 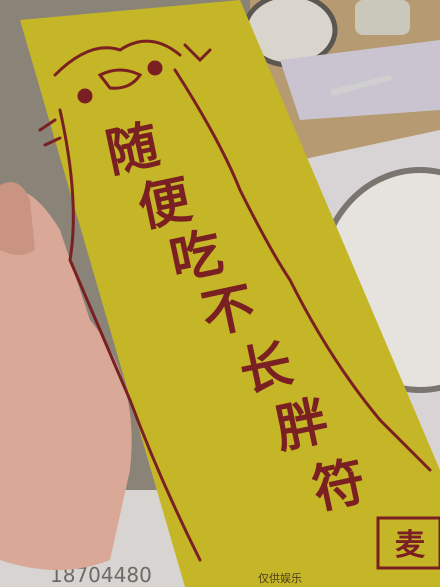 What do you see at coordinates (280, 578) in the screenshot?
I see `footnote: 仅供娱乐` at bounding box center [280, 578].